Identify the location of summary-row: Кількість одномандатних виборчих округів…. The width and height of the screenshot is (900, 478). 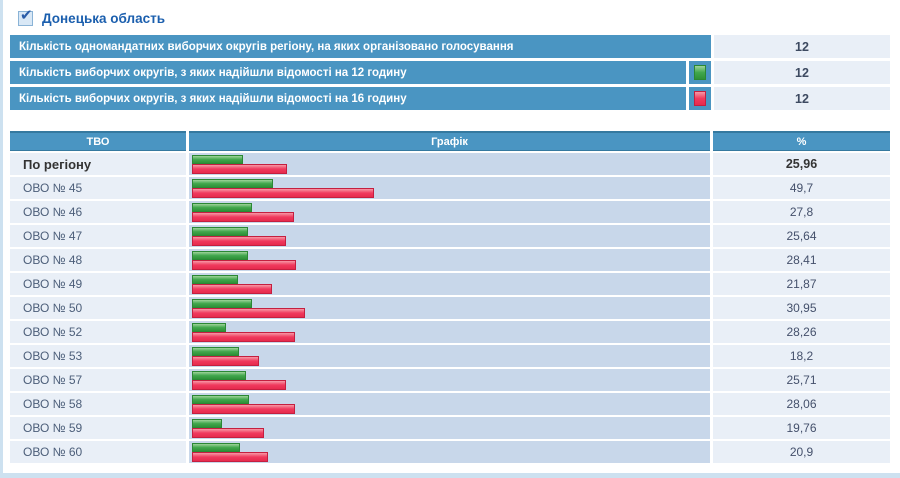
(450, 46).